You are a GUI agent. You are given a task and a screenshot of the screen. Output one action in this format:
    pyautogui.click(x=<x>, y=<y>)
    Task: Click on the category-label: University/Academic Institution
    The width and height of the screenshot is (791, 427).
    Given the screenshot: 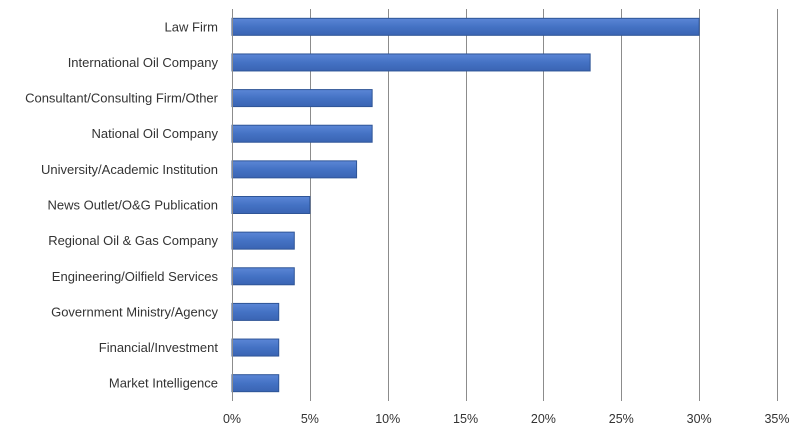 What is the action you would take?
    pyautogui.click(x=129, y=169)
    